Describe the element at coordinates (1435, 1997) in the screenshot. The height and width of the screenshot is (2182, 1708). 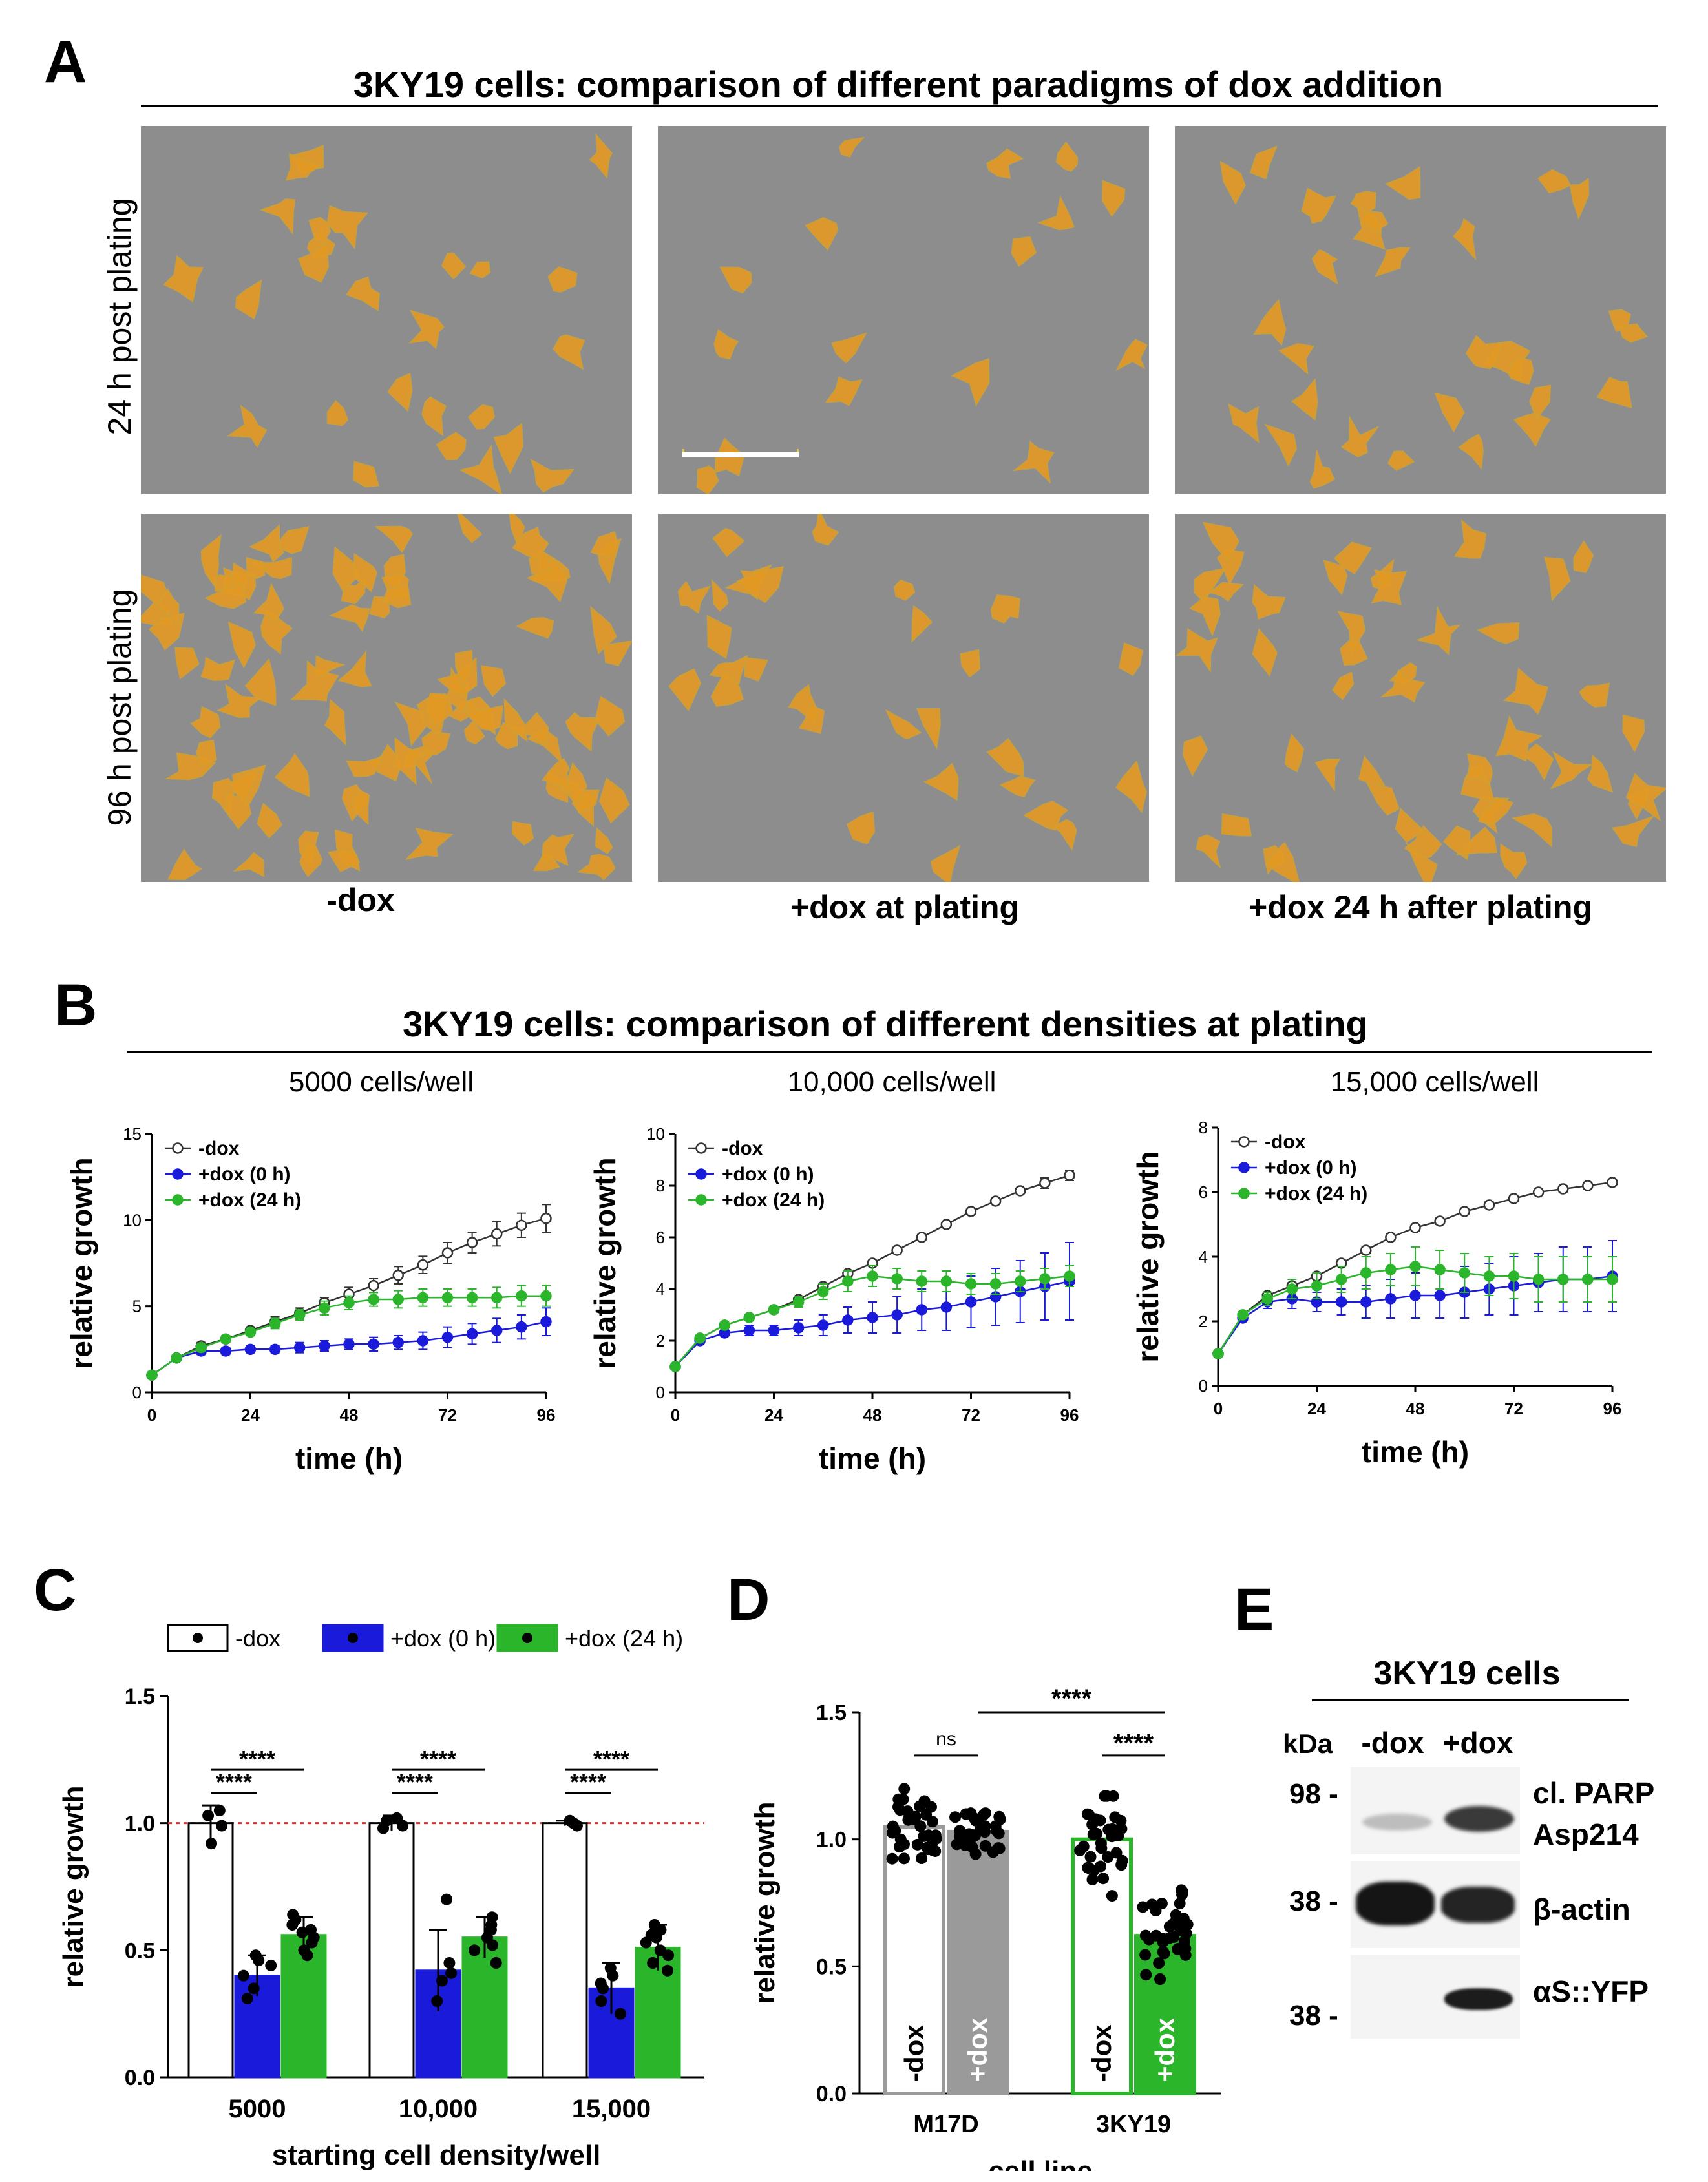
I see `blot-yfp` at that location.